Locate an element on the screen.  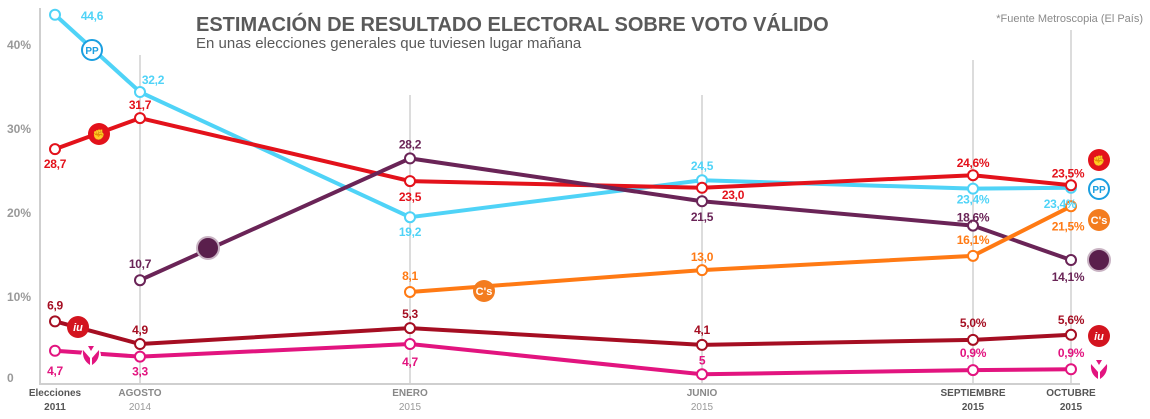
y-tick-label: 10% is located at coordinates (19, 297).